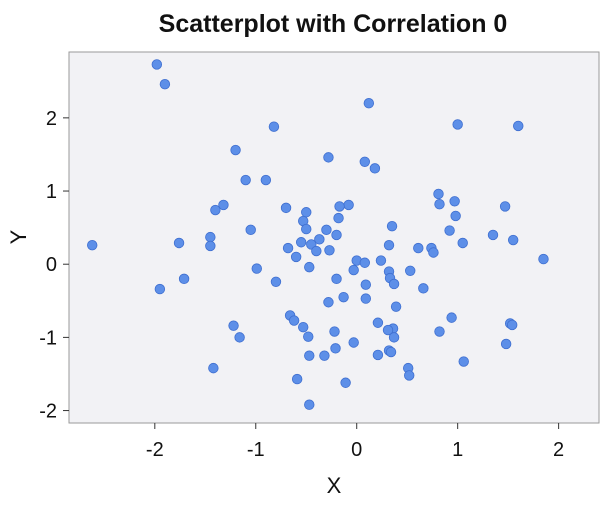 The height and width of the screenshot is (506, 607). What do you see at coordinates (333, 24) in the screenshot?
I see `chart-title: Scatterplot with Correlation 0` at bounding box center [333, 24].